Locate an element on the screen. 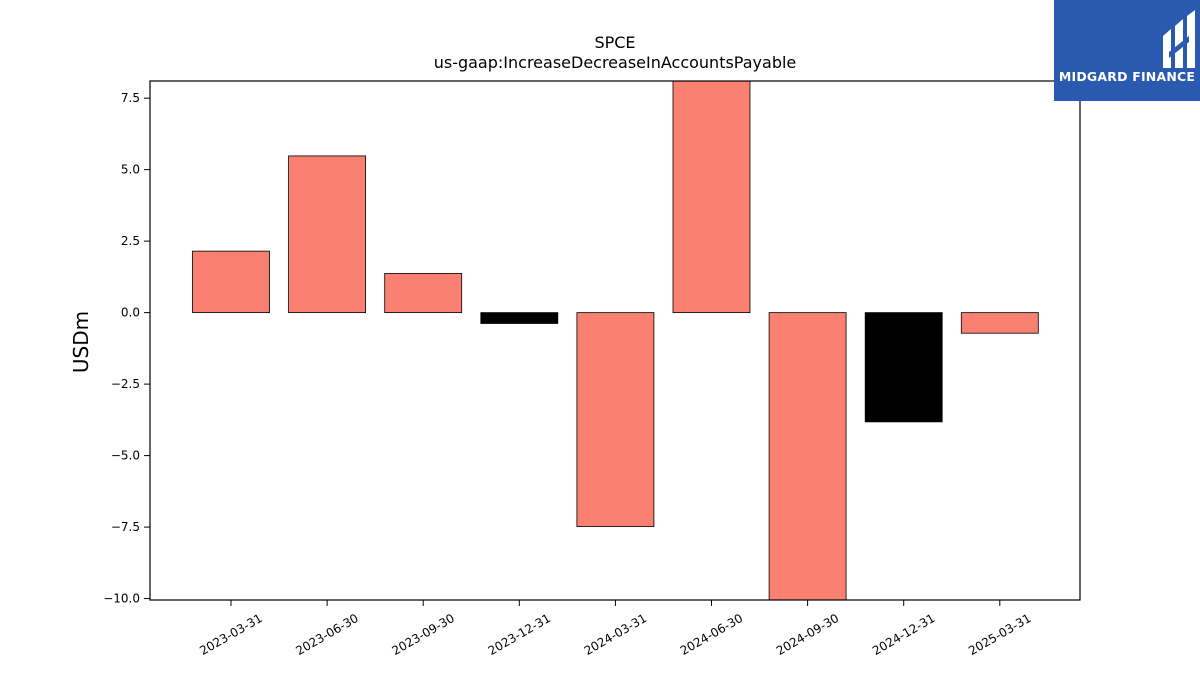 The width and height of the screenshot is (1200, 675). x-tick-label: 2023-09-30 is located at coordinates (422, 634).